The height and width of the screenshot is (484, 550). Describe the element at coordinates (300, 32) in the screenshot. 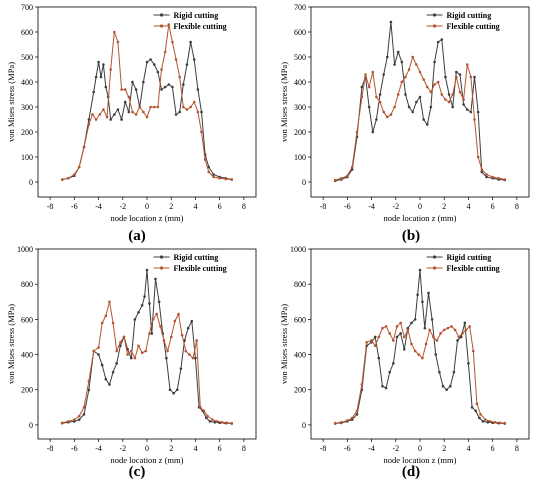

I see `y-tick-label: 600` at that location.